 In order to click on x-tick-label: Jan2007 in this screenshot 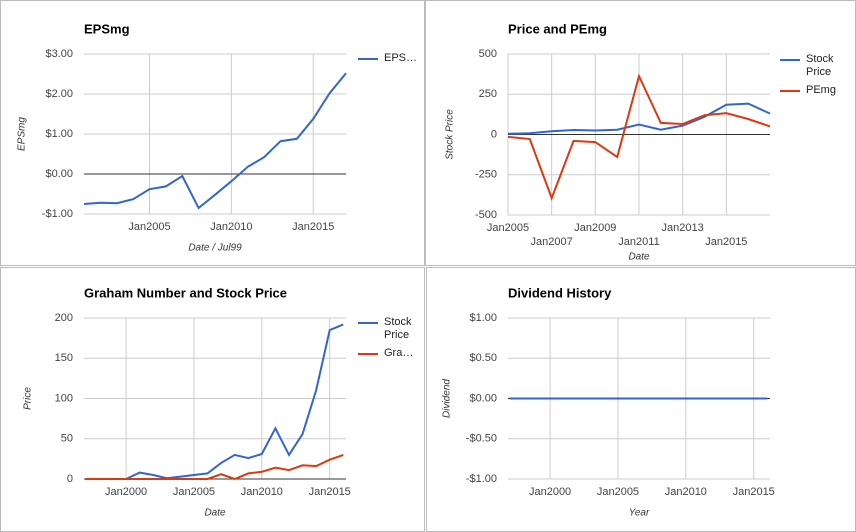, I will do `click(552, 242)`.